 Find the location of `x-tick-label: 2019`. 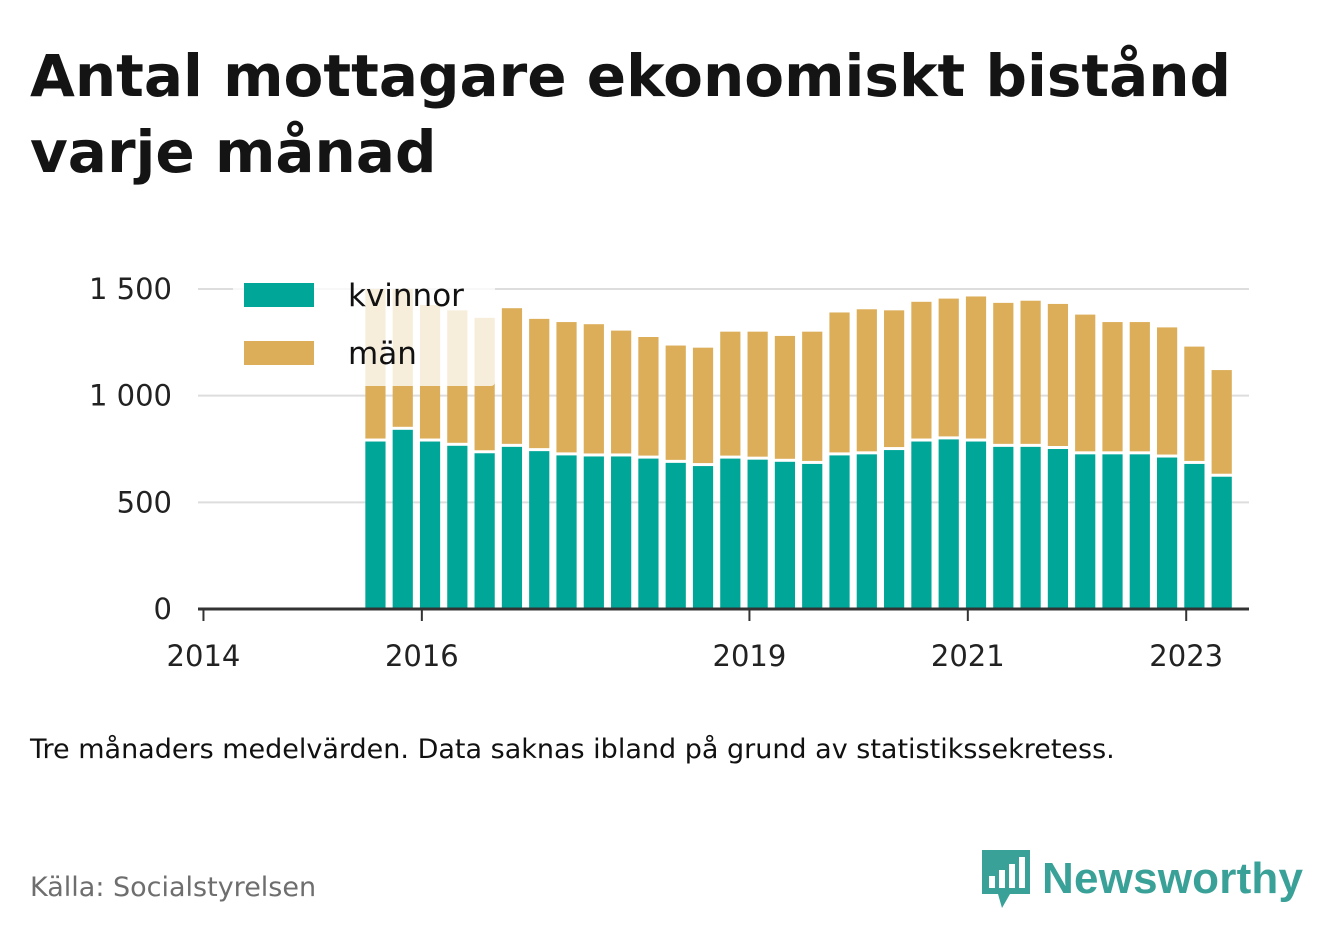

x-tick-label: 2019 is located at coordinates (750, 656).